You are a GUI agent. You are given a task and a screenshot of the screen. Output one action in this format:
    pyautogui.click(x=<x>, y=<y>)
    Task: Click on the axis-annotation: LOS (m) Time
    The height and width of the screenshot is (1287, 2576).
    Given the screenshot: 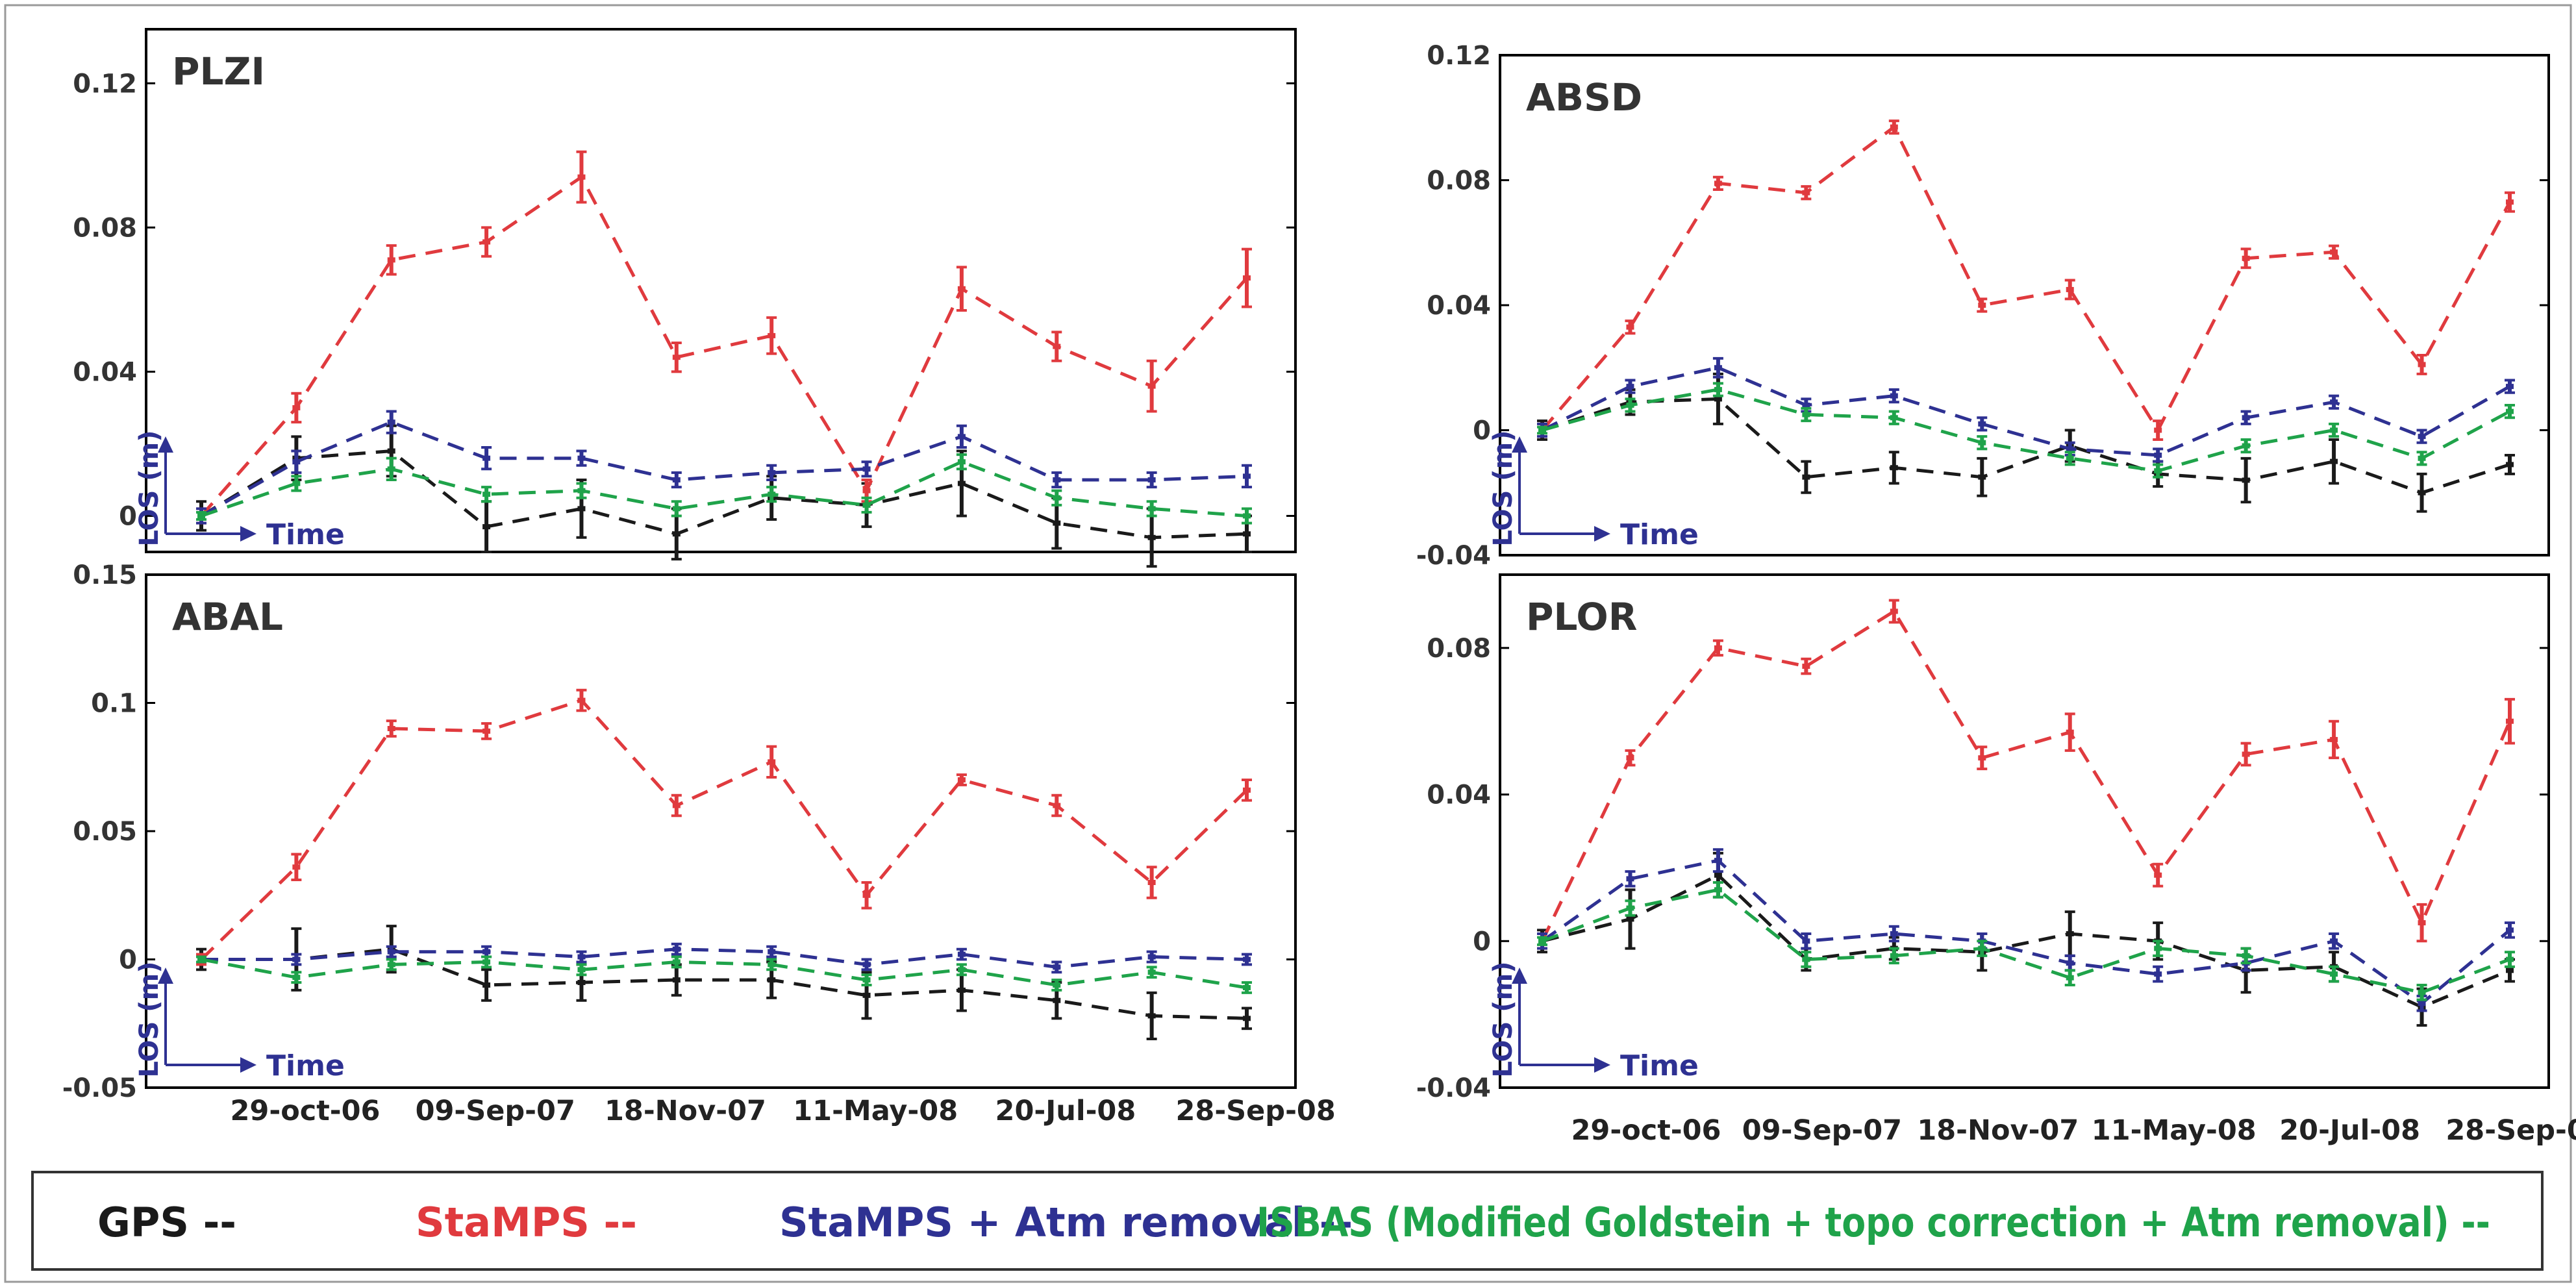 What is the action you would take?
    pyautogui.click(x=1593, y=1021)
    